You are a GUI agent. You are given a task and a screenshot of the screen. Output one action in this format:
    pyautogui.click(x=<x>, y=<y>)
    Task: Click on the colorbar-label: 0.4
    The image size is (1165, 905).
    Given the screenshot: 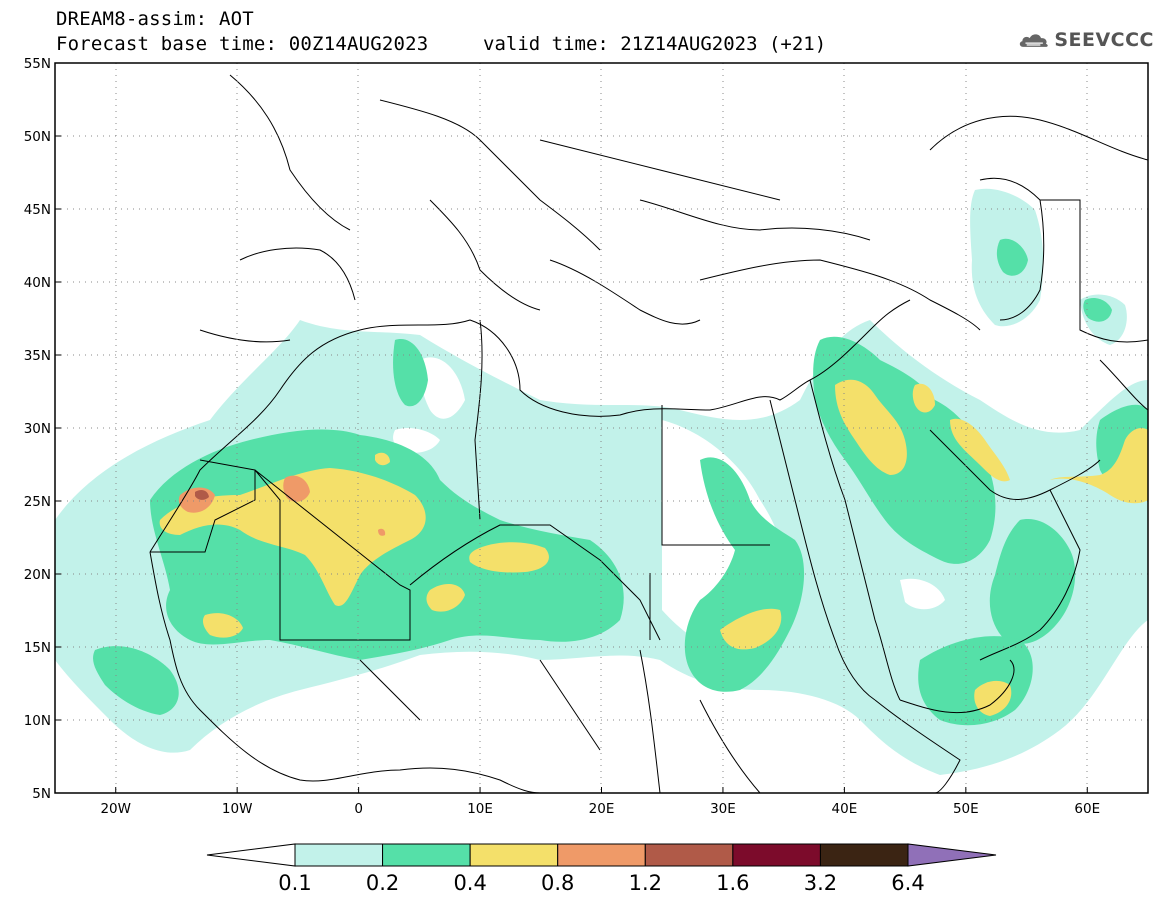 What is the action you would take?
    pyautogui.click(x=469, y=883)
    